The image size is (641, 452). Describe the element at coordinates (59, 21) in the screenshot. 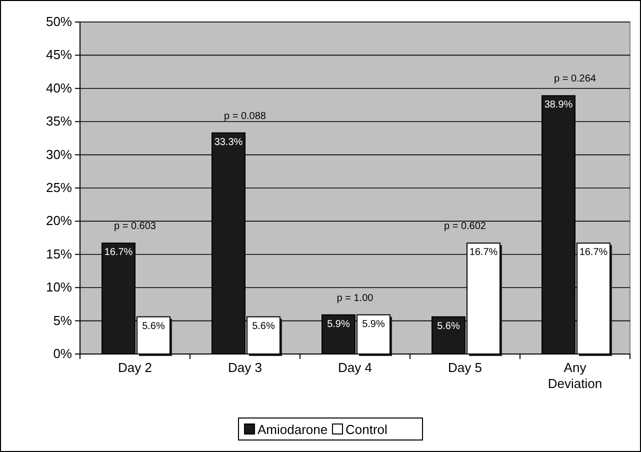

I see `y-tick-label: 50%` at that location.